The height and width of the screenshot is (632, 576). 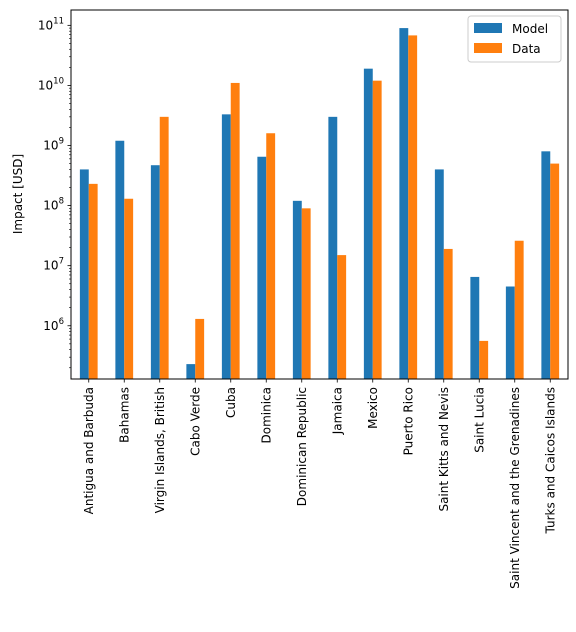 I want to click on legend: Model Data, so click(x=514, y=39).